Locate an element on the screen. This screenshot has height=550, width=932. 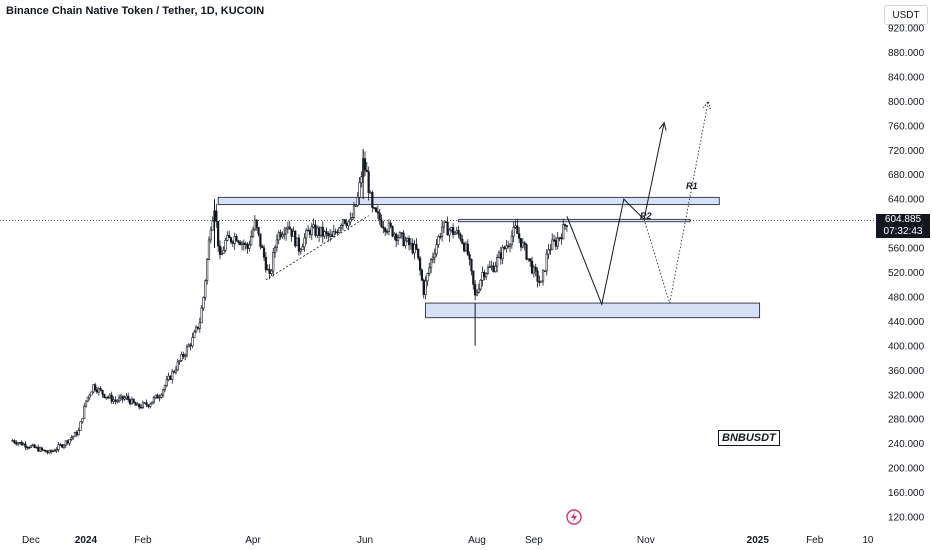
y-tick-label: 320.000 is located at coordinates (906, 395).